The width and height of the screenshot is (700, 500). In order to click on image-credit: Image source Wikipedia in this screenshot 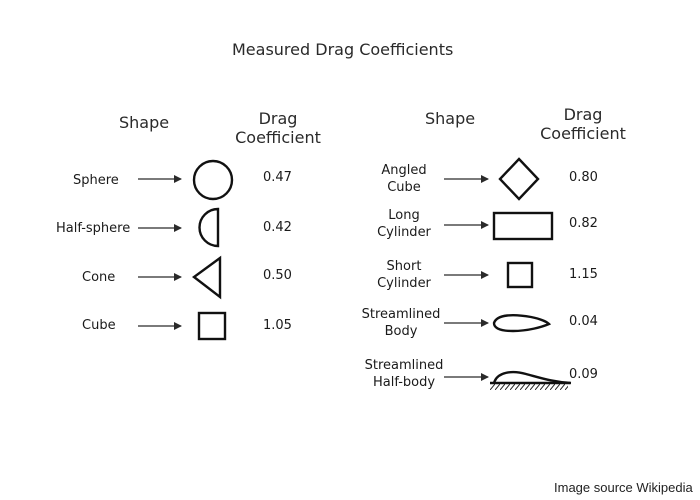, I will do `click(623, 487)`.